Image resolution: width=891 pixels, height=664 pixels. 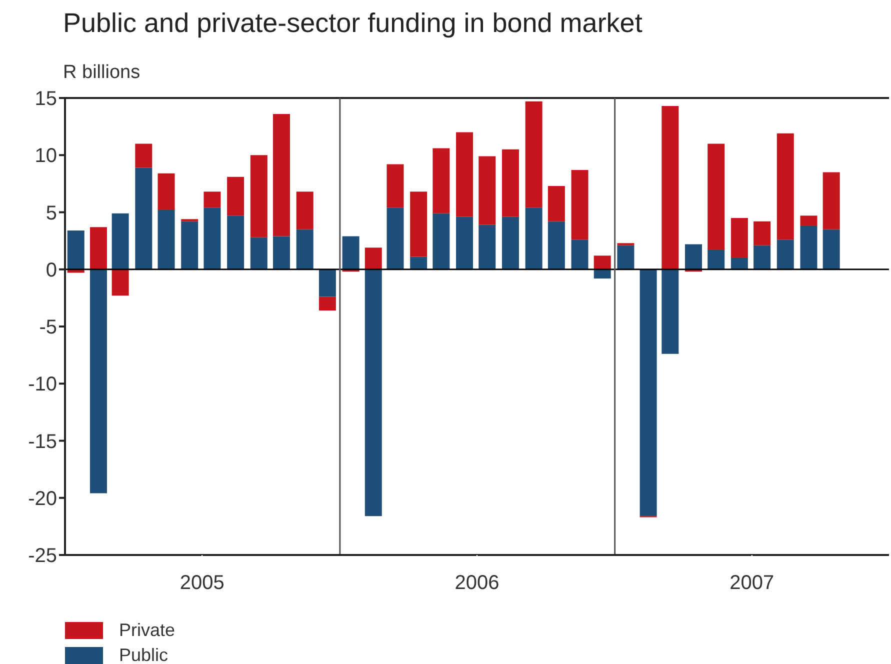 What do you see at coordinates (51, 270) in the screenshot?
I see `y-tick-label: 0` at bounding box center [51, 270].